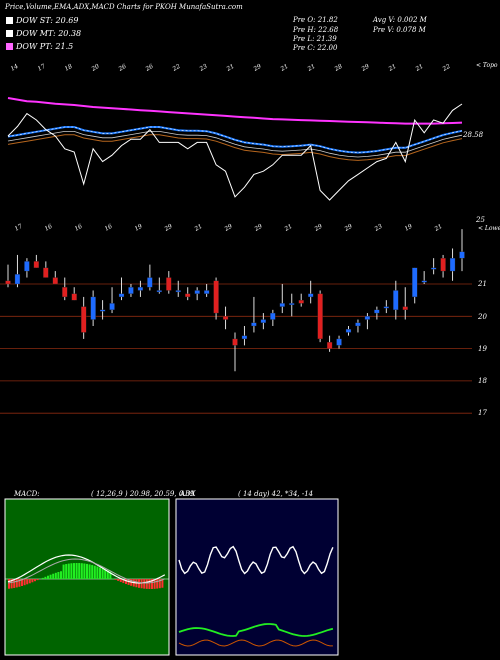  What do you see at coordinates (487, 65) in the screenshot?
I see `ema-corner-label: < Topo` at bounding box center [487, 65].